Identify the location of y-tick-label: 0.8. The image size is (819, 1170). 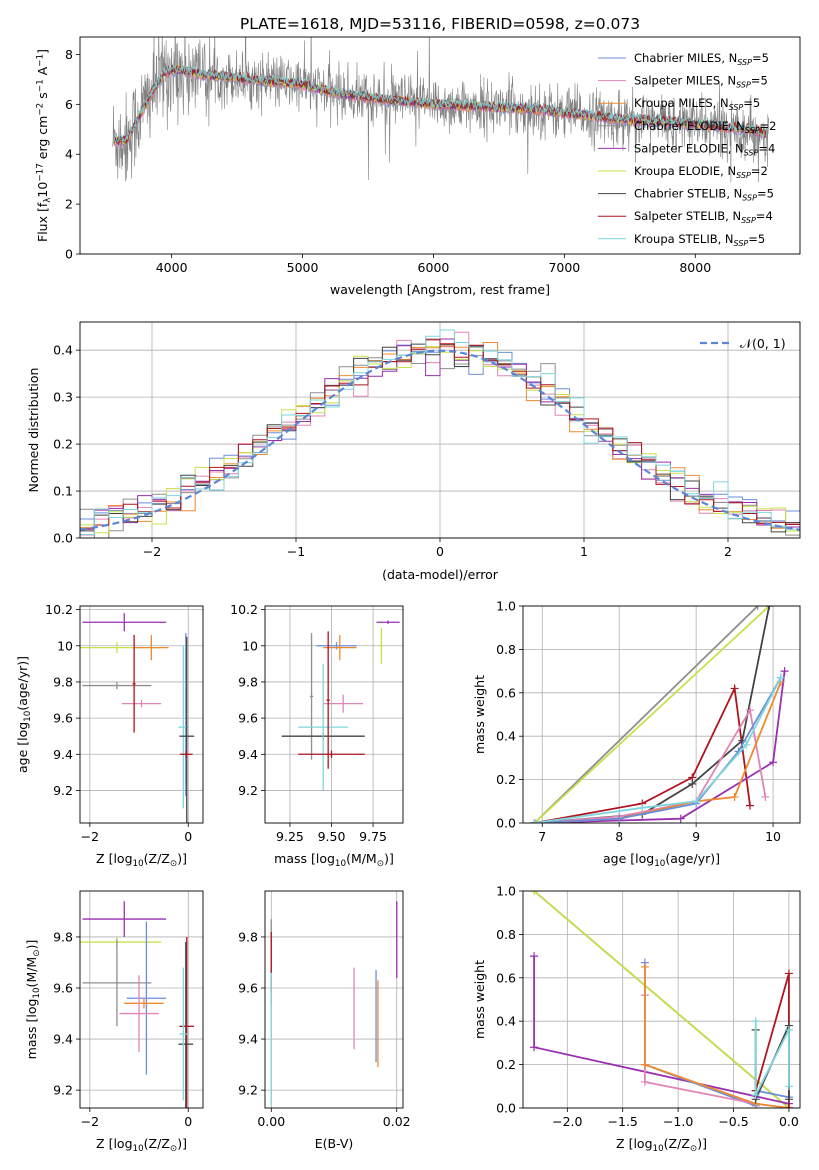
(506, 934).